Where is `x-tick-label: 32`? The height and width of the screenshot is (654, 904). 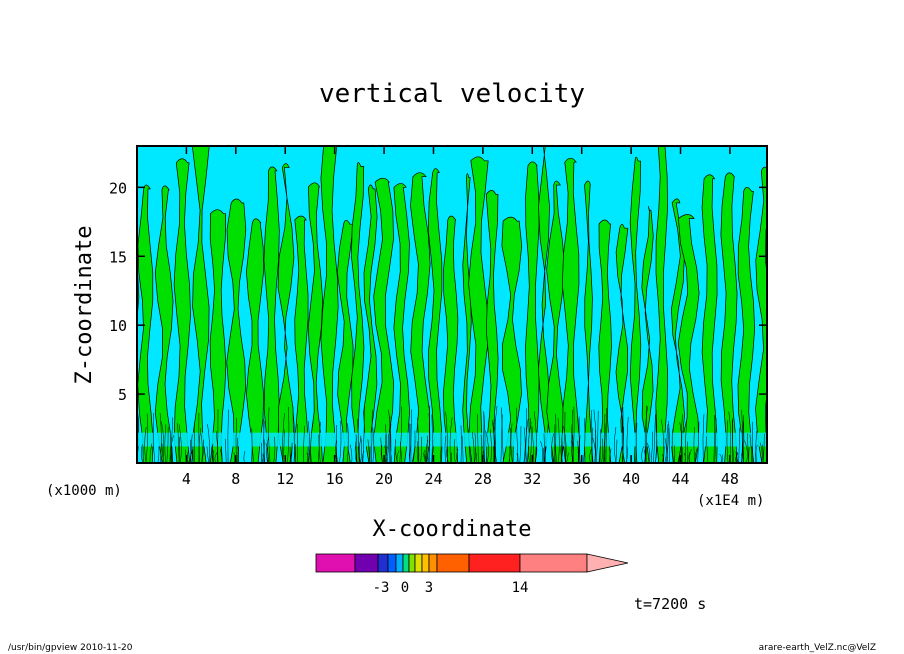 x-tick-label: 32 is located at coordinates (532, 479).